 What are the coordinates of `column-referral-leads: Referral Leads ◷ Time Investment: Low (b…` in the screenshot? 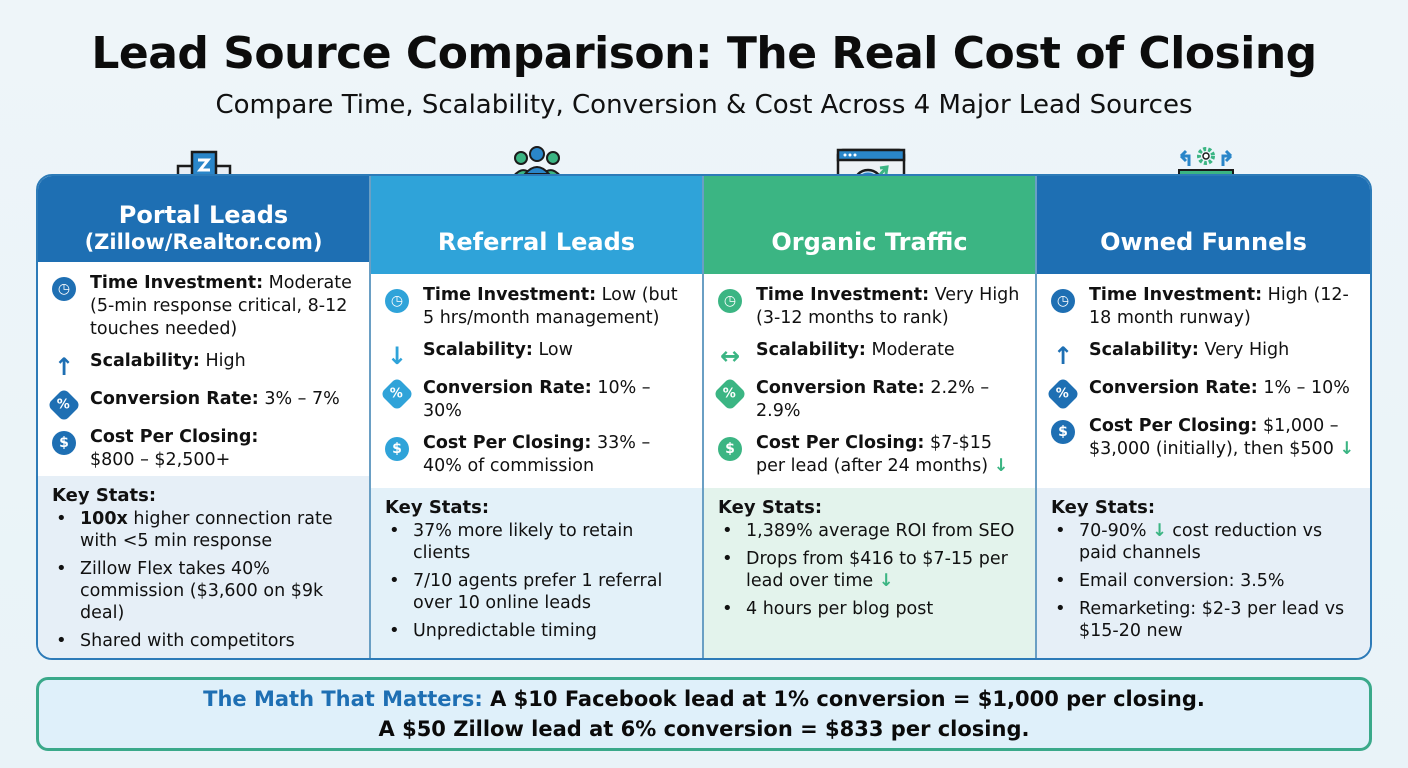 It's located at (537, 417).